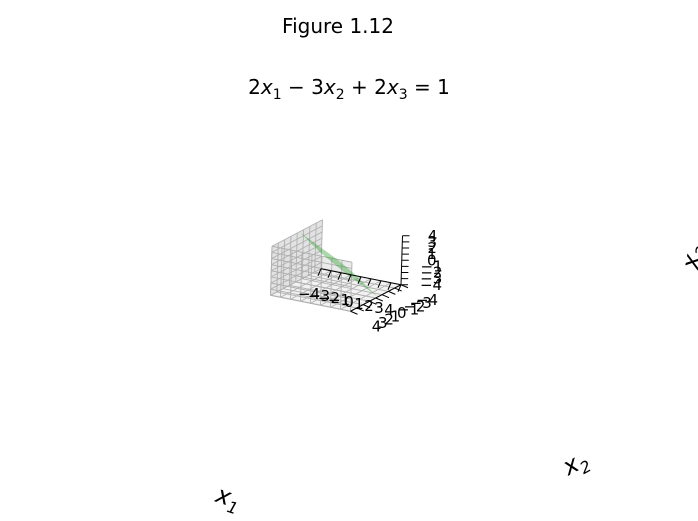 Image resolution: width=698 pixels, height=521 pixels. What do you see at coordinates (433, 236) in the screenshot?
I see `x3-tick-label: 4` at bounding box center [433, 236].